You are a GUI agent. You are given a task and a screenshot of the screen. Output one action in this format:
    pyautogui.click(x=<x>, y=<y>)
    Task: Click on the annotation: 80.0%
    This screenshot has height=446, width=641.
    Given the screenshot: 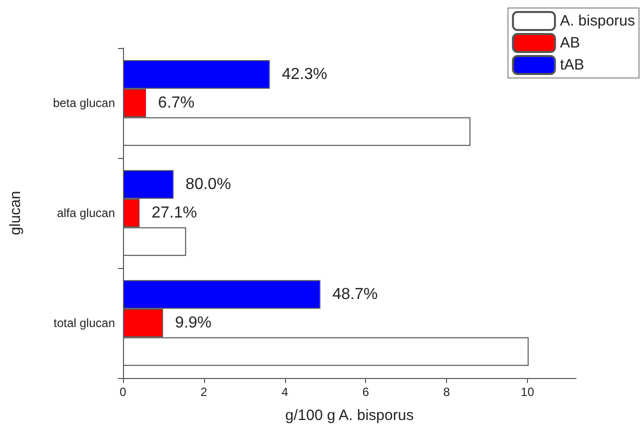 What is the action you would take?
    pyautogui.click(x=208, y=184)
    